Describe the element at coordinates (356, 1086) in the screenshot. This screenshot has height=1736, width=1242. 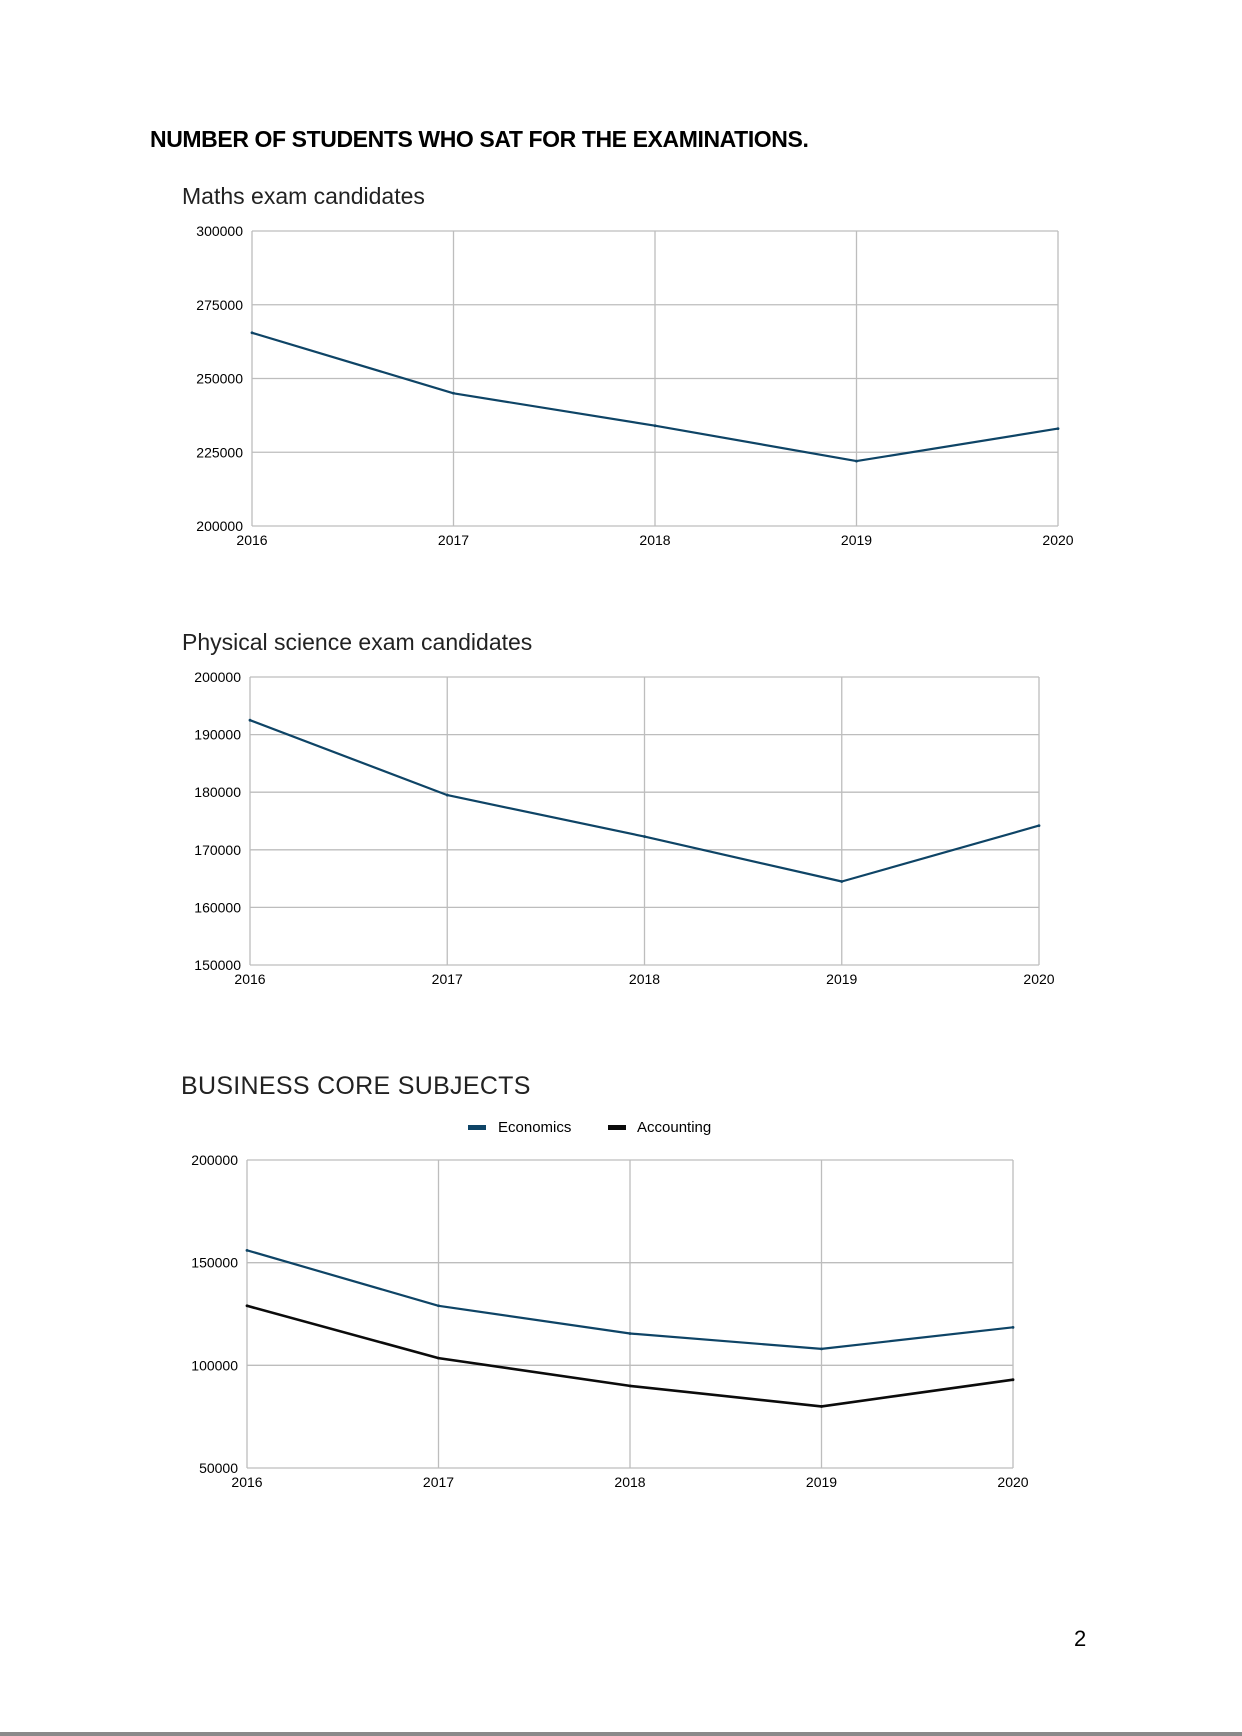
I see `chart-title-business-core: BUSINESS CORE SUBJECTS` at that location.